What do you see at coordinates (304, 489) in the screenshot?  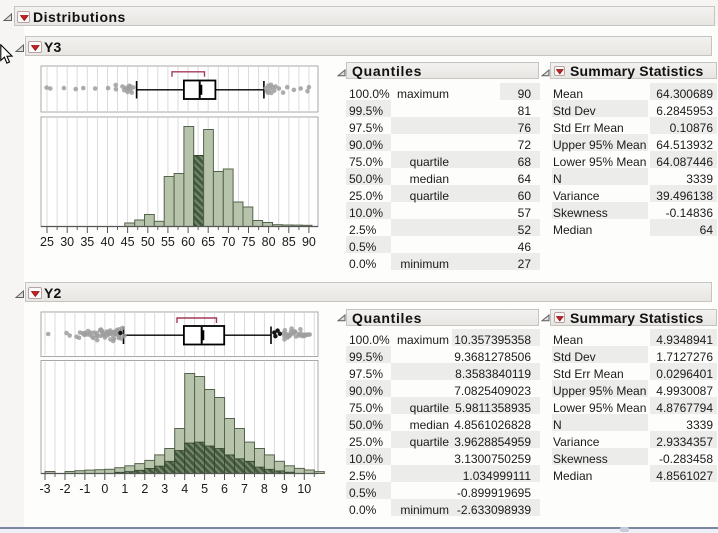 I see `svg-text: 10` at bounding box center [304, 489].